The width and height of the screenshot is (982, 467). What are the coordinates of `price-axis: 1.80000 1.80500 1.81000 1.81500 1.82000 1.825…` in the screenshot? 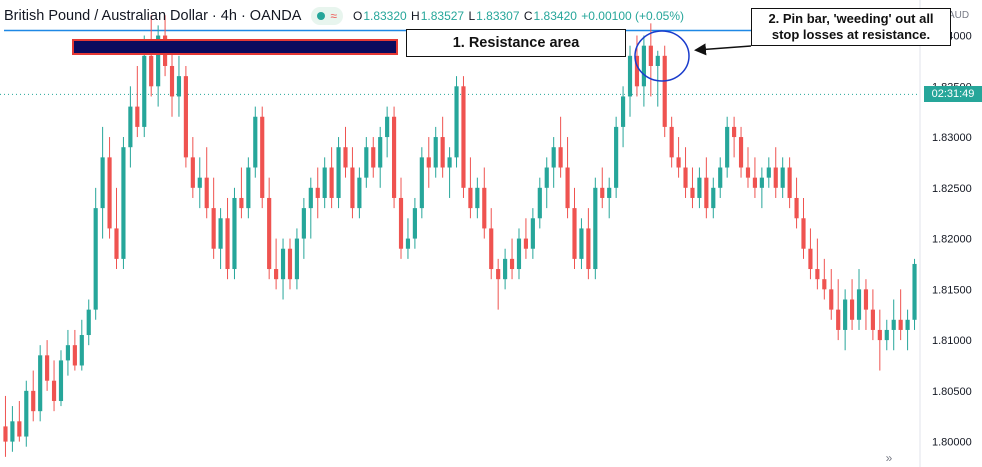 It's located at (952, 229).